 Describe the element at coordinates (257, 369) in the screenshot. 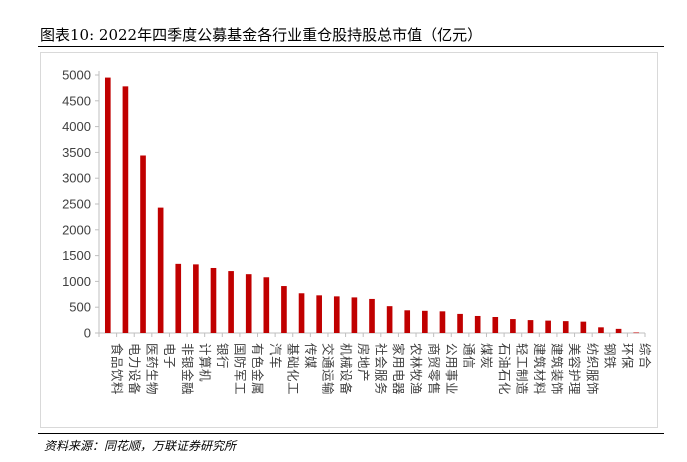

I see `x-tick-label: 有色金属` at that location.